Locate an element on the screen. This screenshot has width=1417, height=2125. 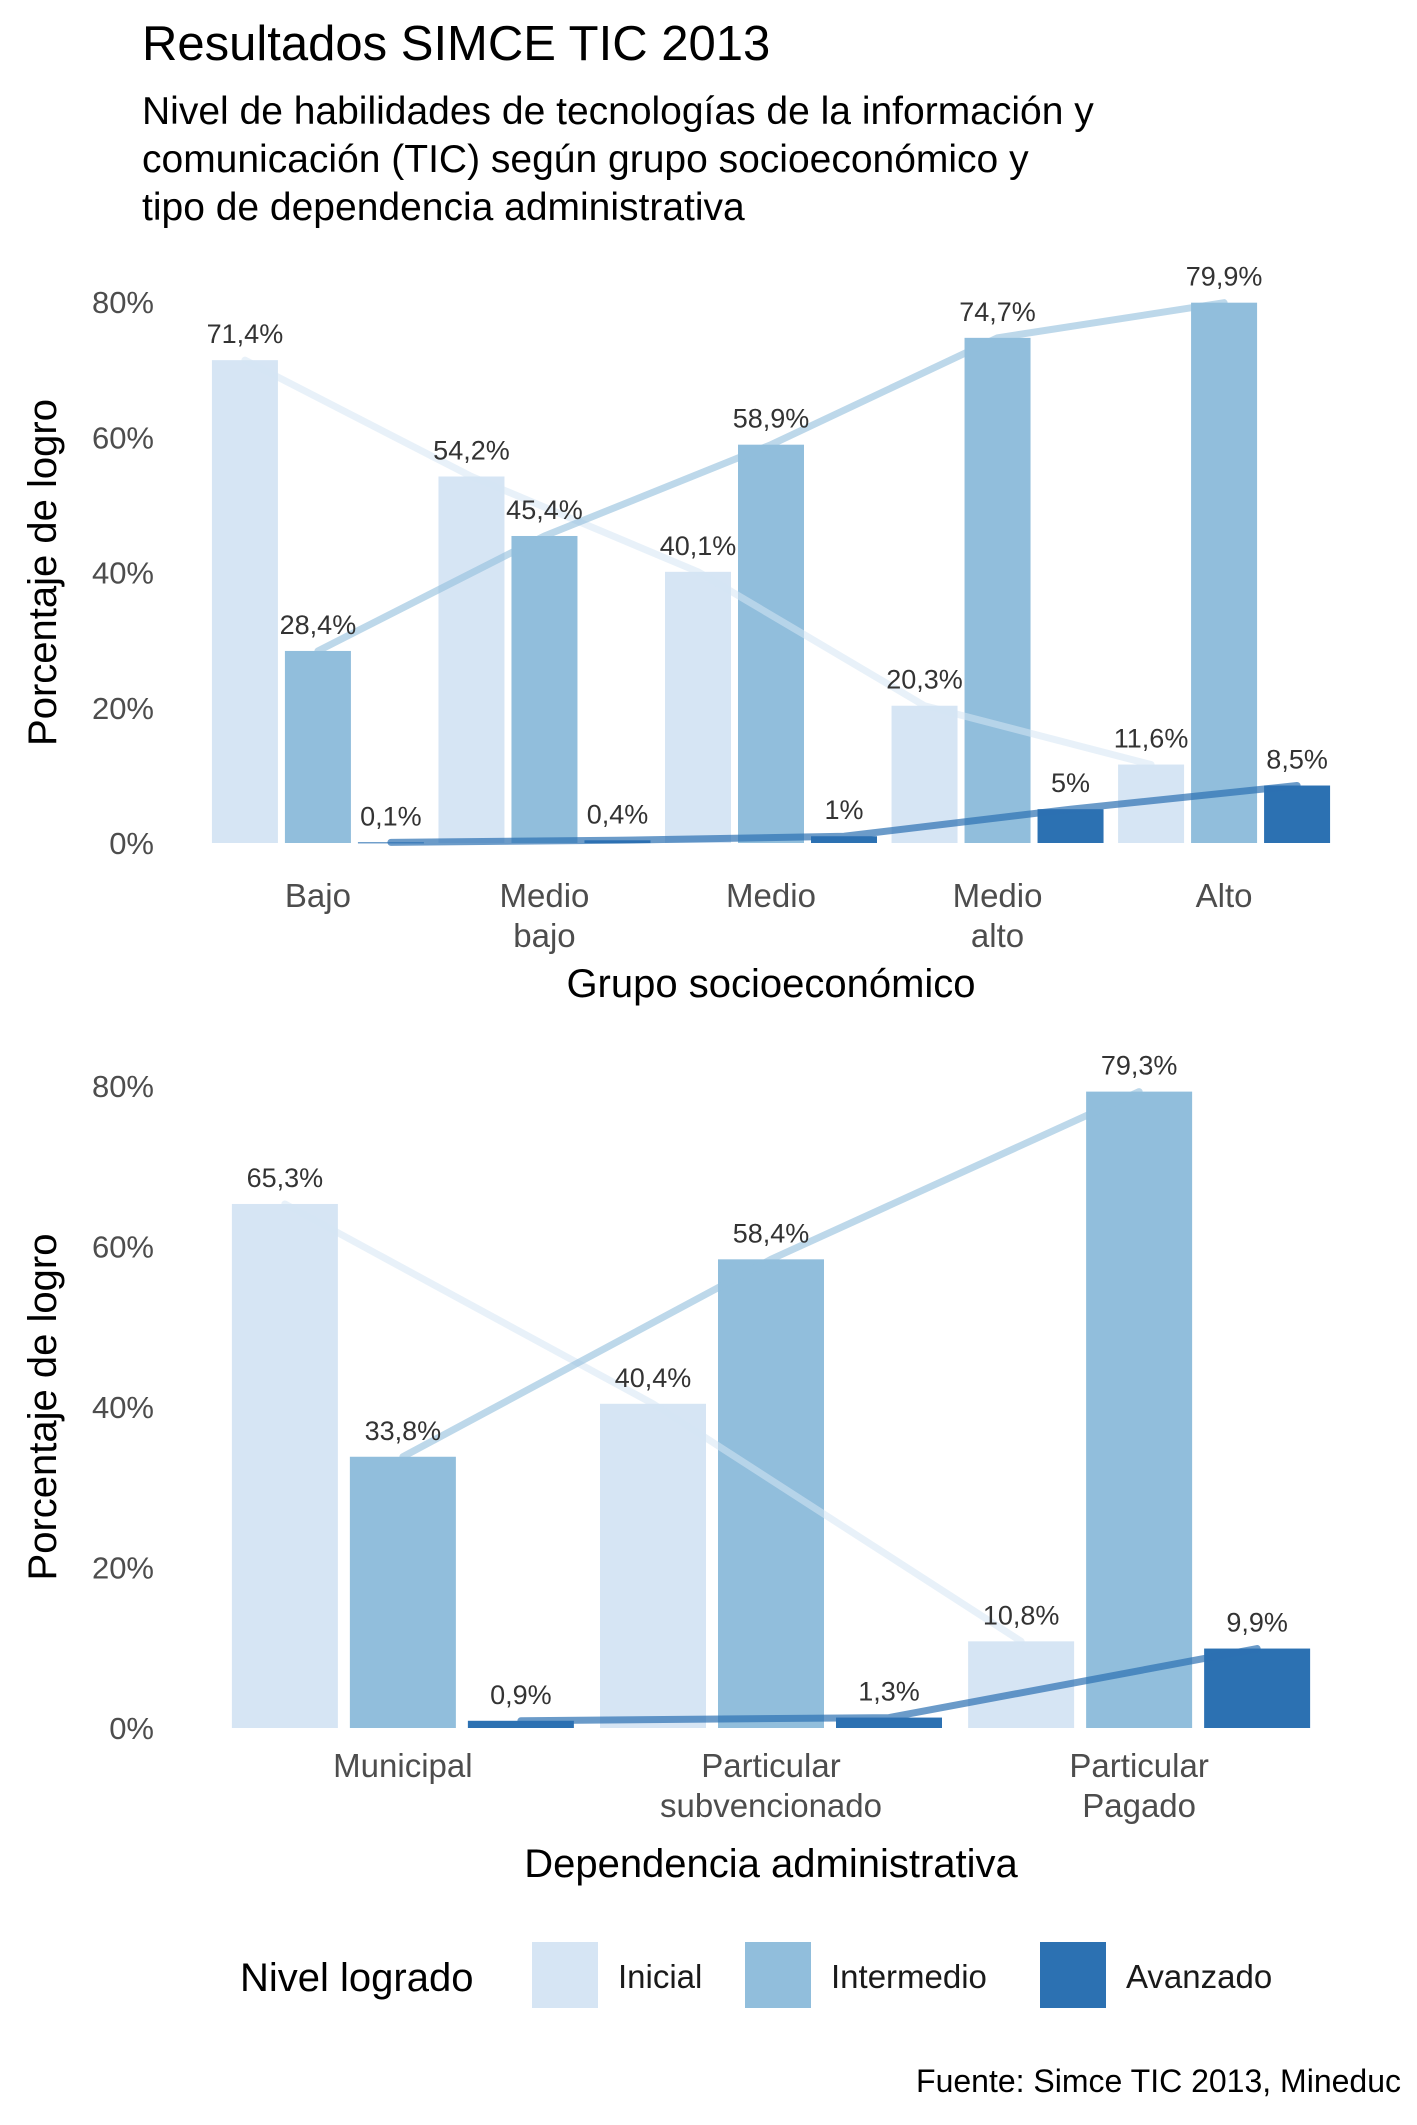
data-label: 0,9% is located at coordinates (521, 1695).